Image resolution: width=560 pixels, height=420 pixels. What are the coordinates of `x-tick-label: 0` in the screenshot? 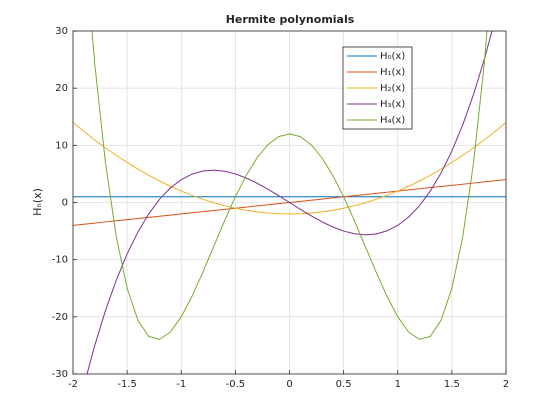 It's located at (289, 384).